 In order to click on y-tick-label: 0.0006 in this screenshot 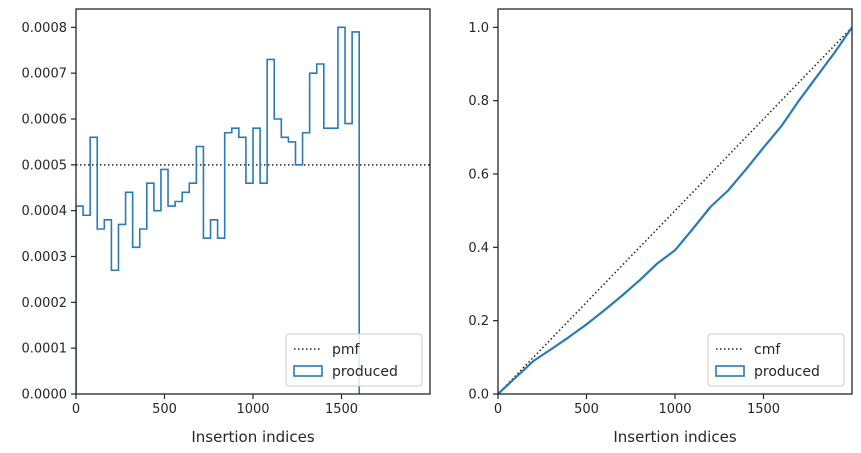, I will do `click(45, 120)`.